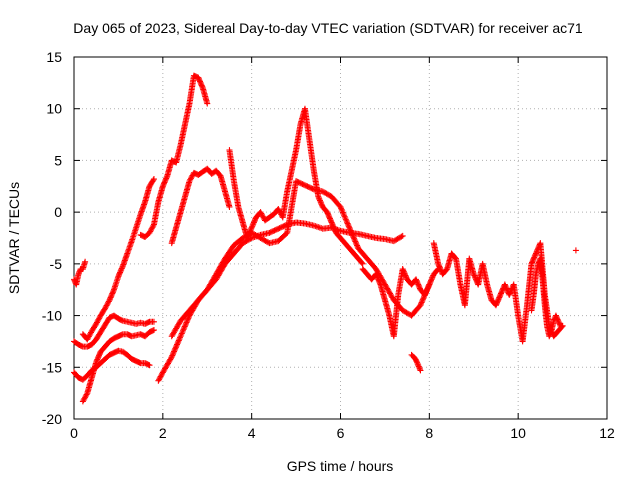  I want to click on y-tick-label: -5, so click(56, 264).